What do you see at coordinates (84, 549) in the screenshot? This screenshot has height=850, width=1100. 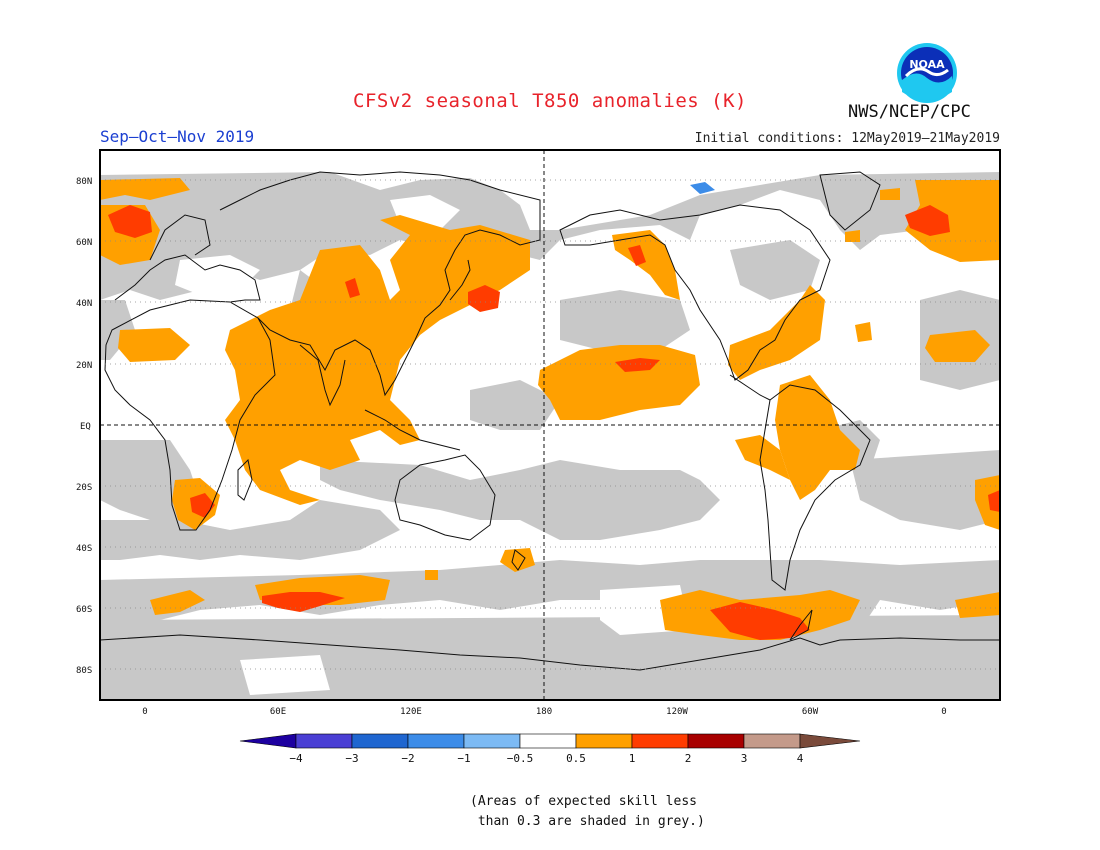 I see `lat-label: 40S` at bounding box center [84, 549].